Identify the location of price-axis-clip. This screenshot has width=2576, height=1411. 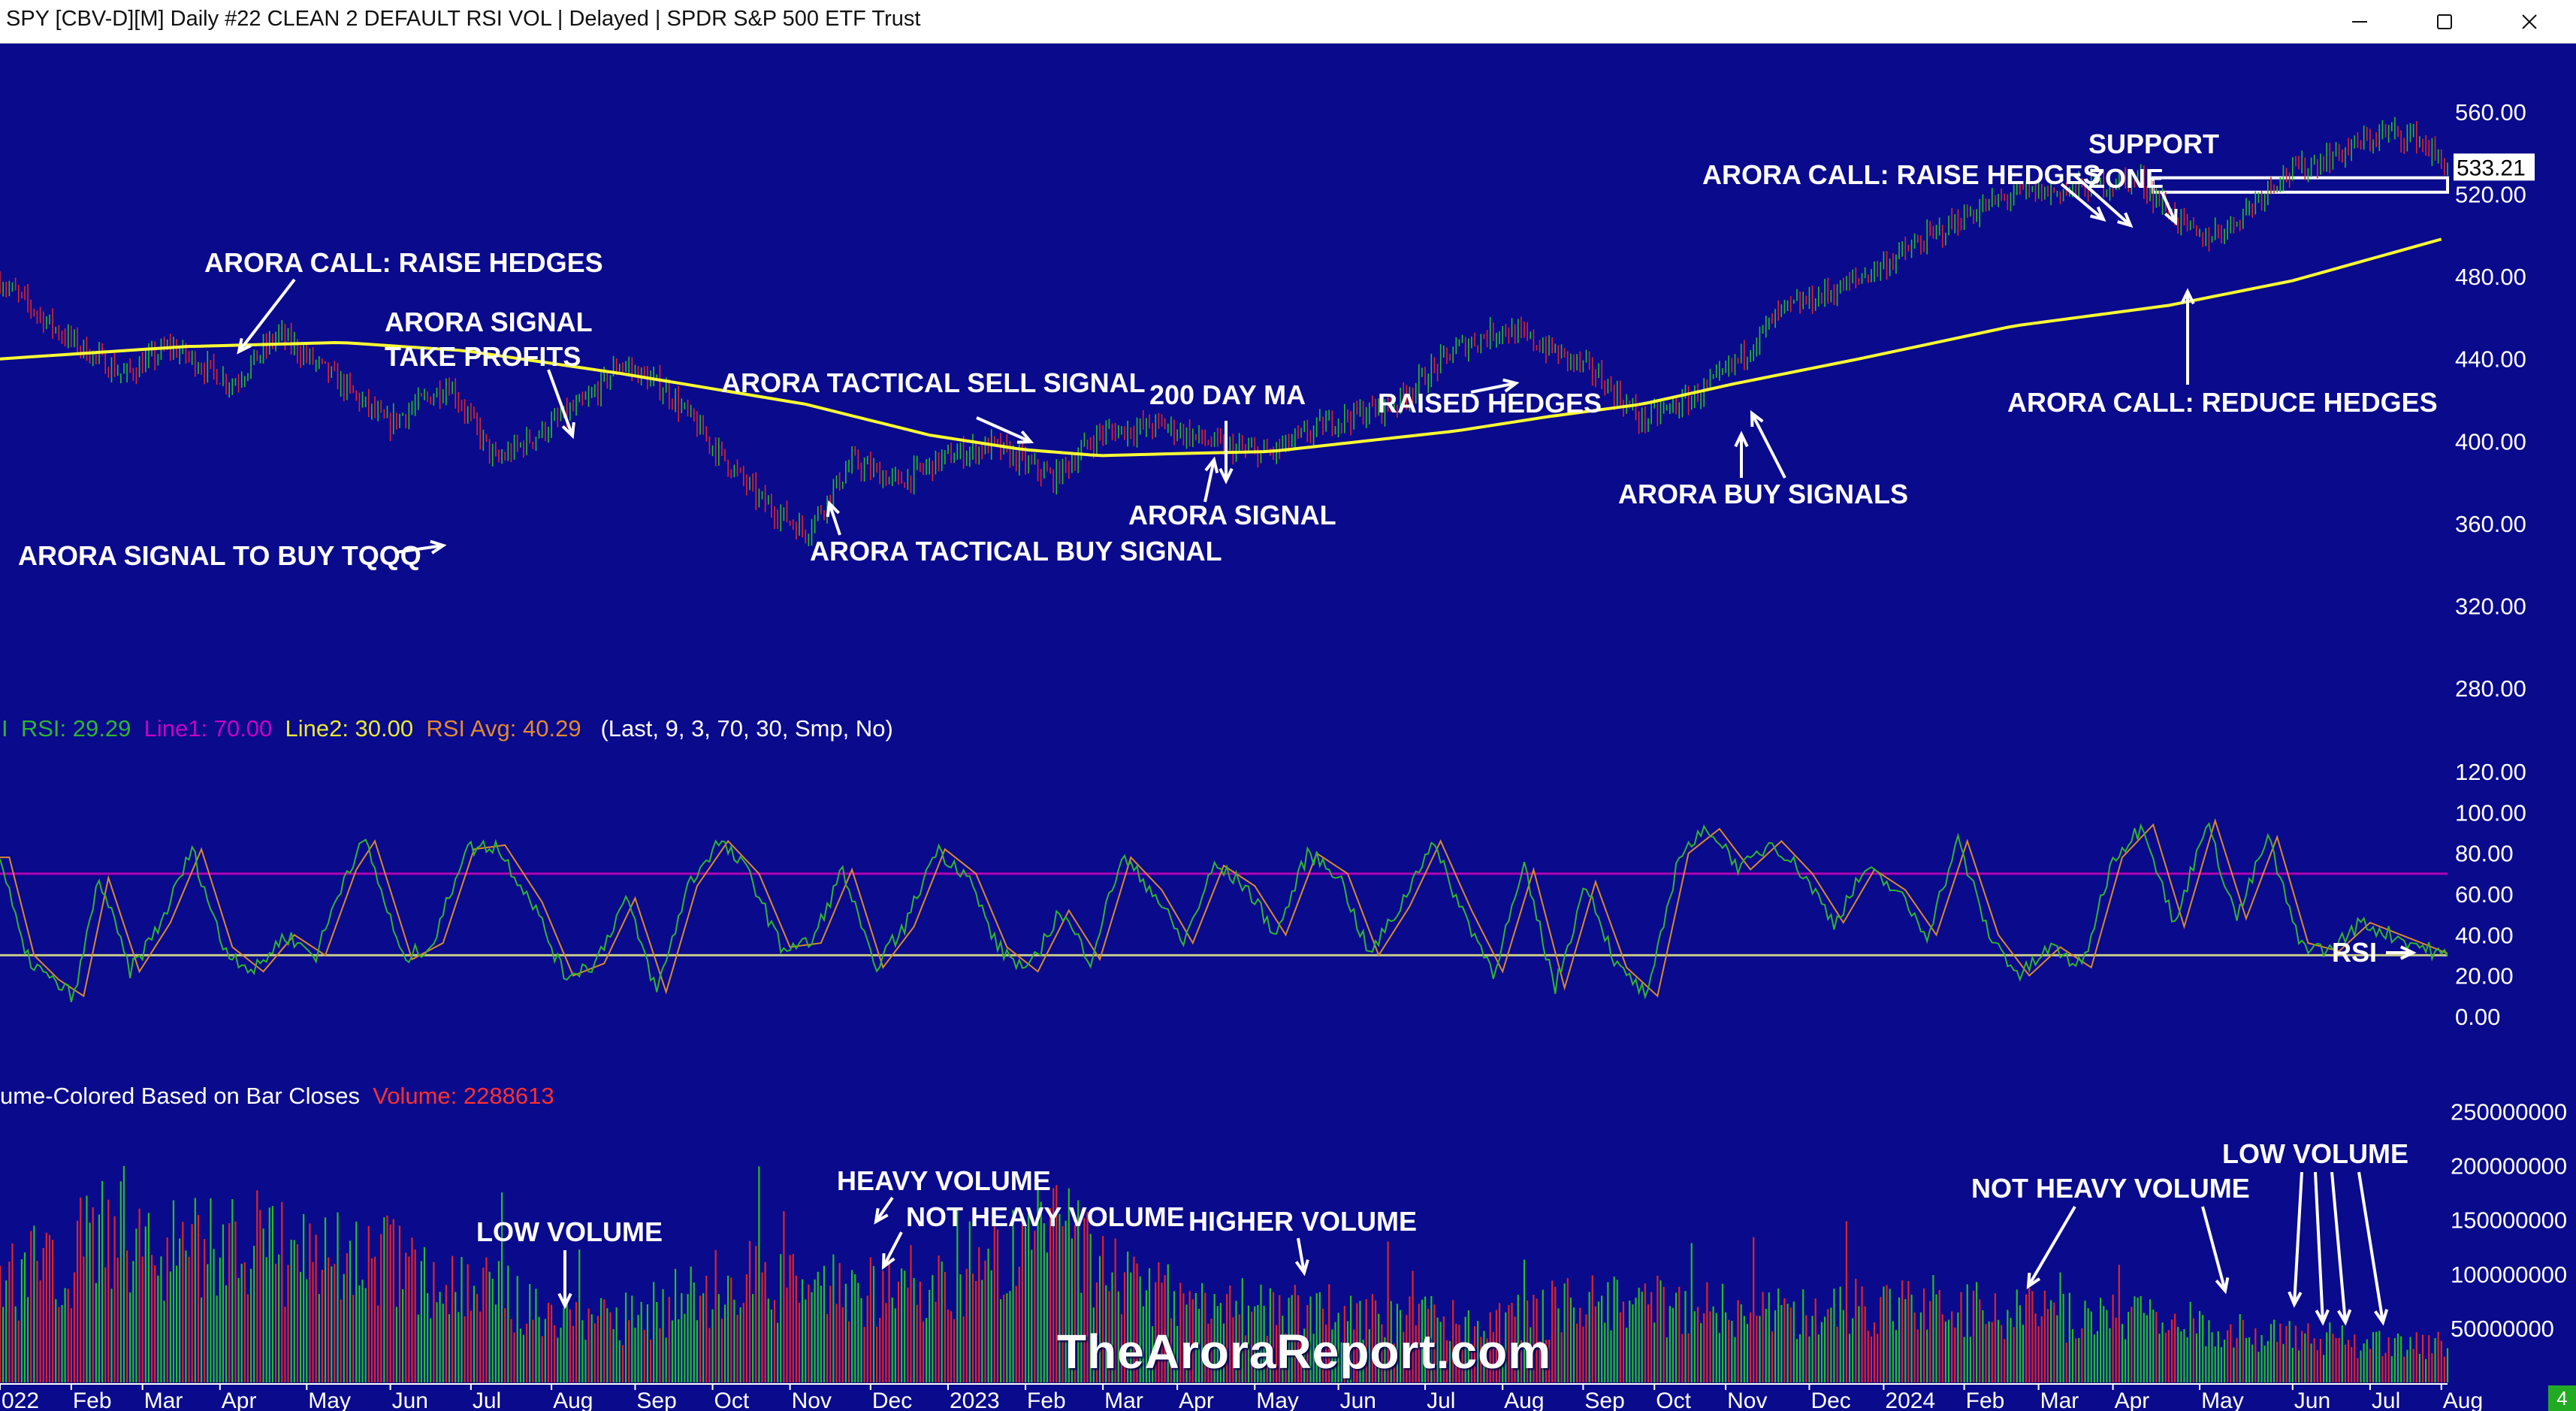
(2513, 748).